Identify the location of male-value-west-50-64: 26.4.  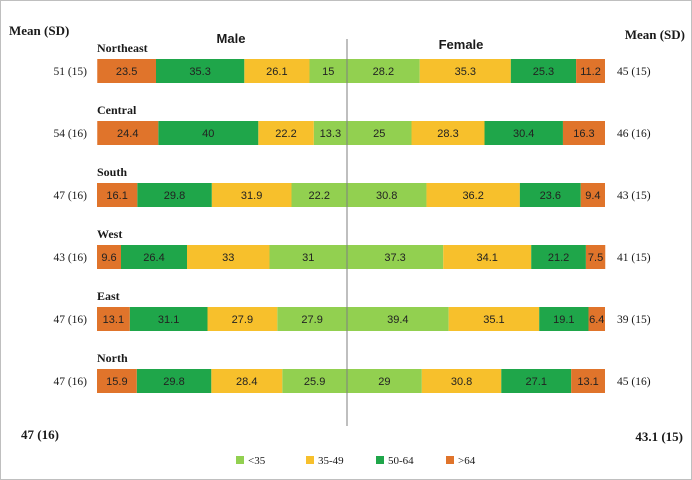
(153, 258).